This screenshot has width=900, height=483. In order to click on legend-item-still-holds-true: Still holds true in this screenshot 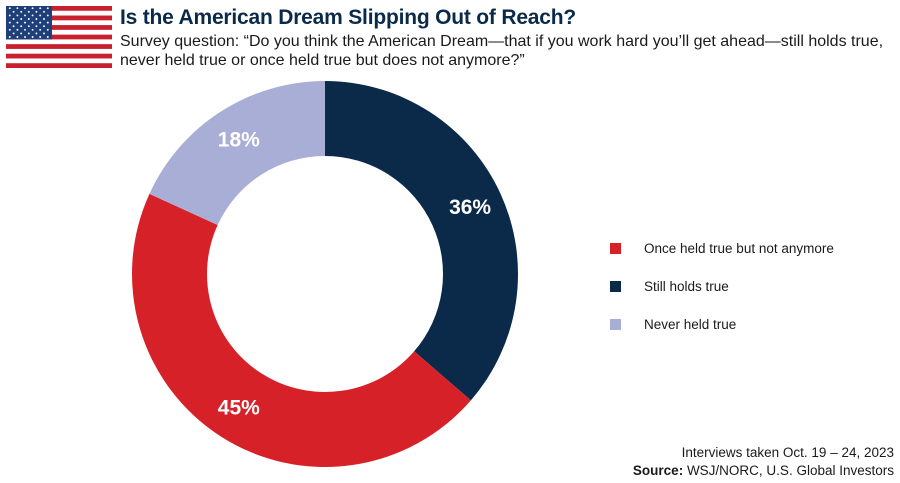, I will do `click(722, 286)`.